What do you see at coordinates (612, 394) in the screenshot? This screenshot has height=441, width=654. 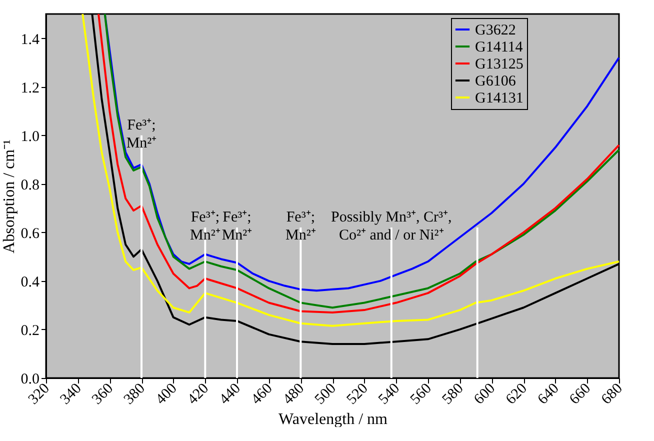 I see `x-tick-label: 680` at bounding box center [612, 394].